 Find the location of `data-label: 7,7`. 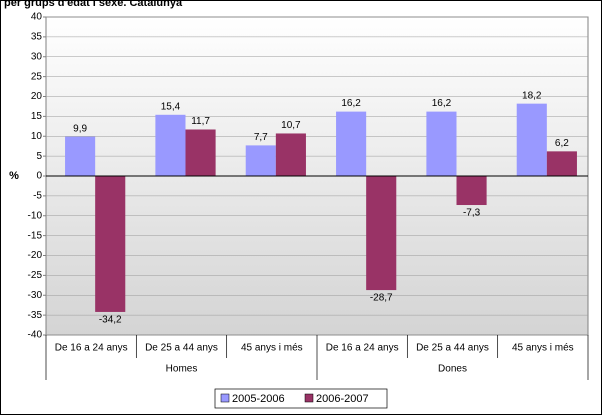

data-label: 7,7 is located at coordinates (261, 137).